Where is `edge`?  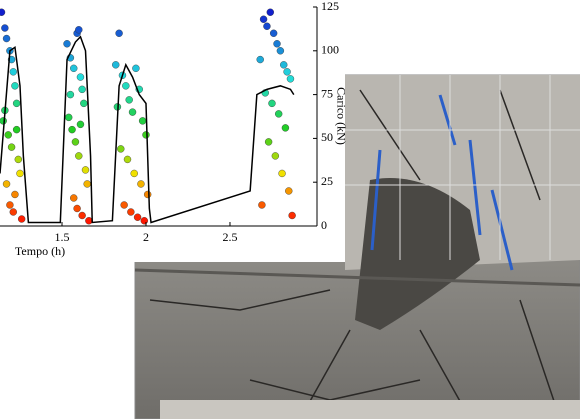 edge is located at coordinates (357, 277).